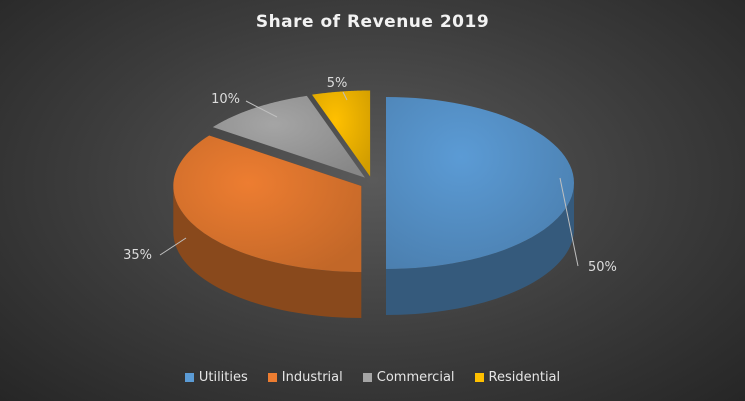  Describe the element at coordinates (372, 22) in the screenshot. I see `chart-title: Share of Revenue 2019` at that location.